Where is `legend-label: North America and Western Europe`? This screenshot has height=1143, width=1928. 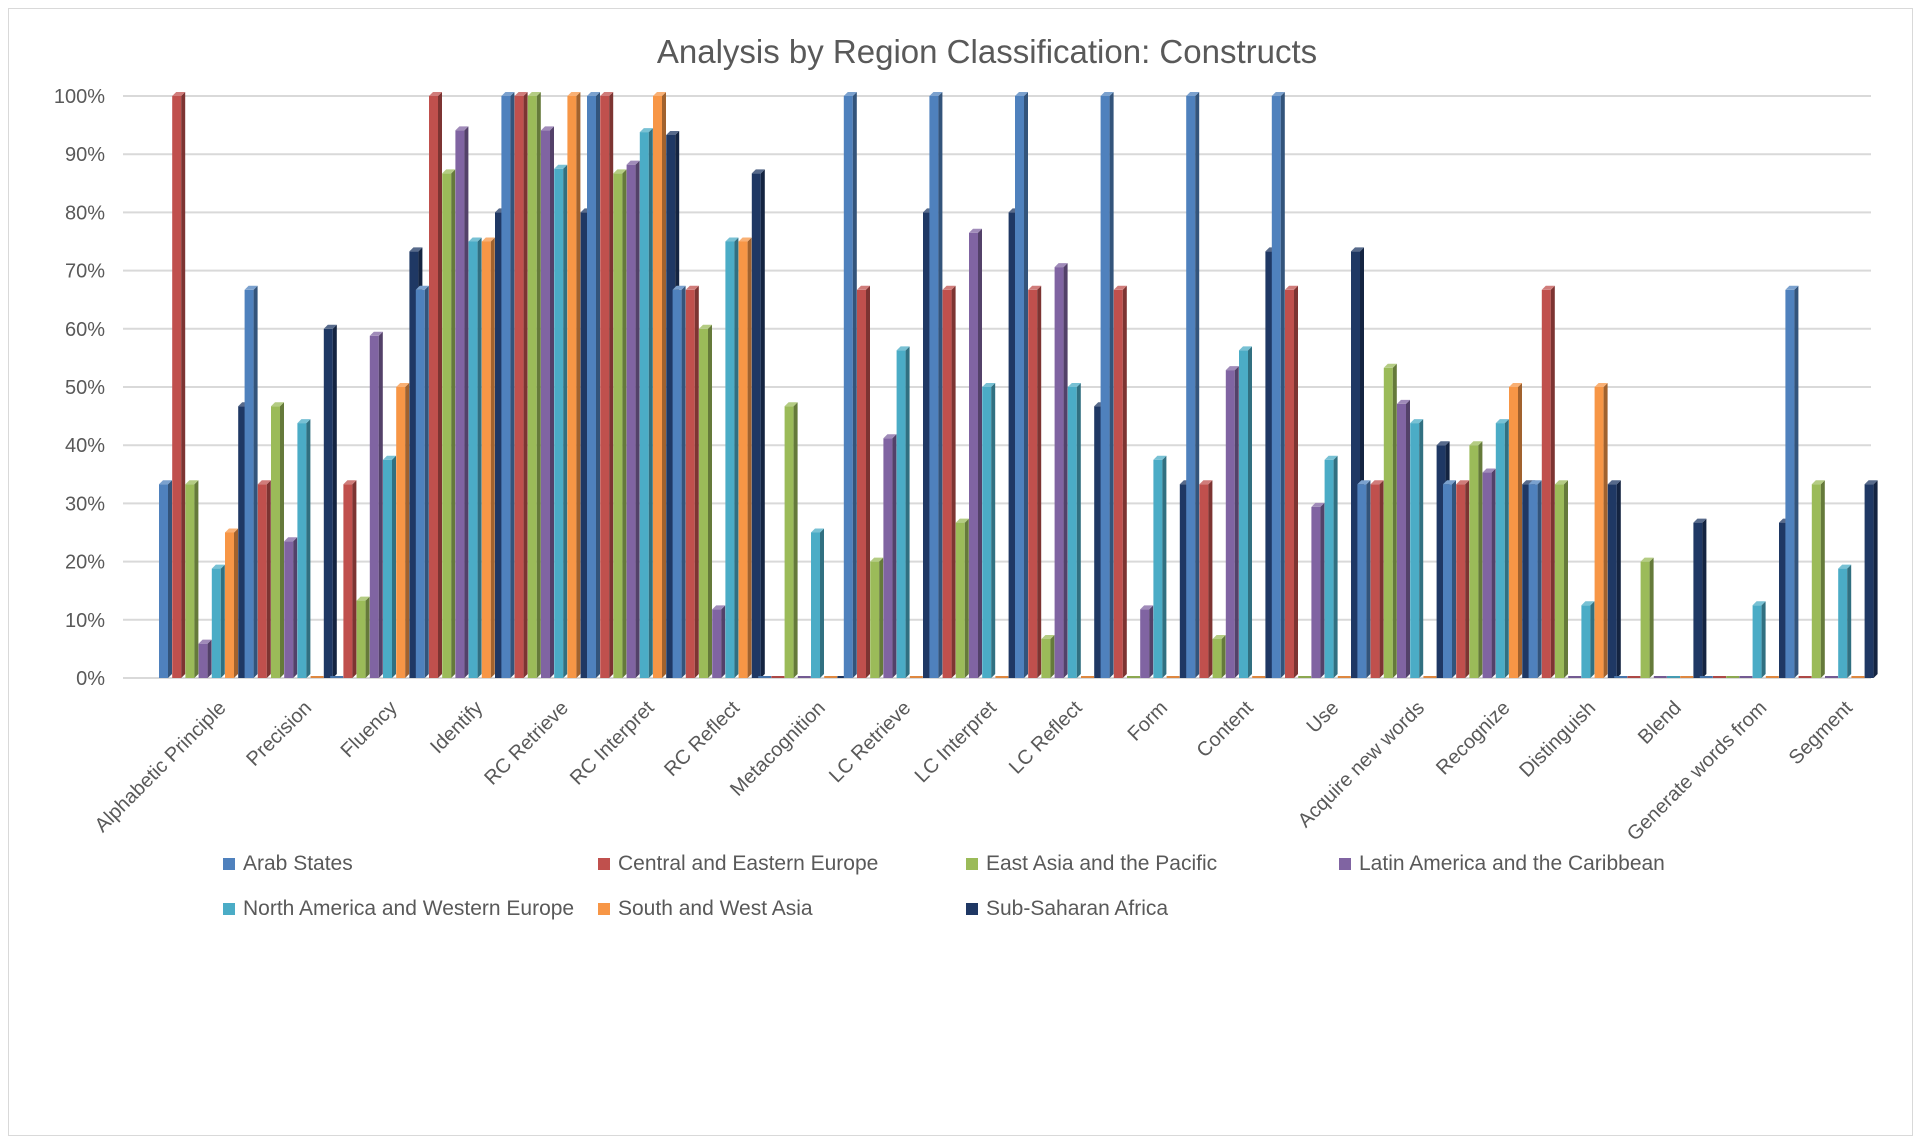
legend-label: North America and Western Europe is located at coordinates (408, 908).